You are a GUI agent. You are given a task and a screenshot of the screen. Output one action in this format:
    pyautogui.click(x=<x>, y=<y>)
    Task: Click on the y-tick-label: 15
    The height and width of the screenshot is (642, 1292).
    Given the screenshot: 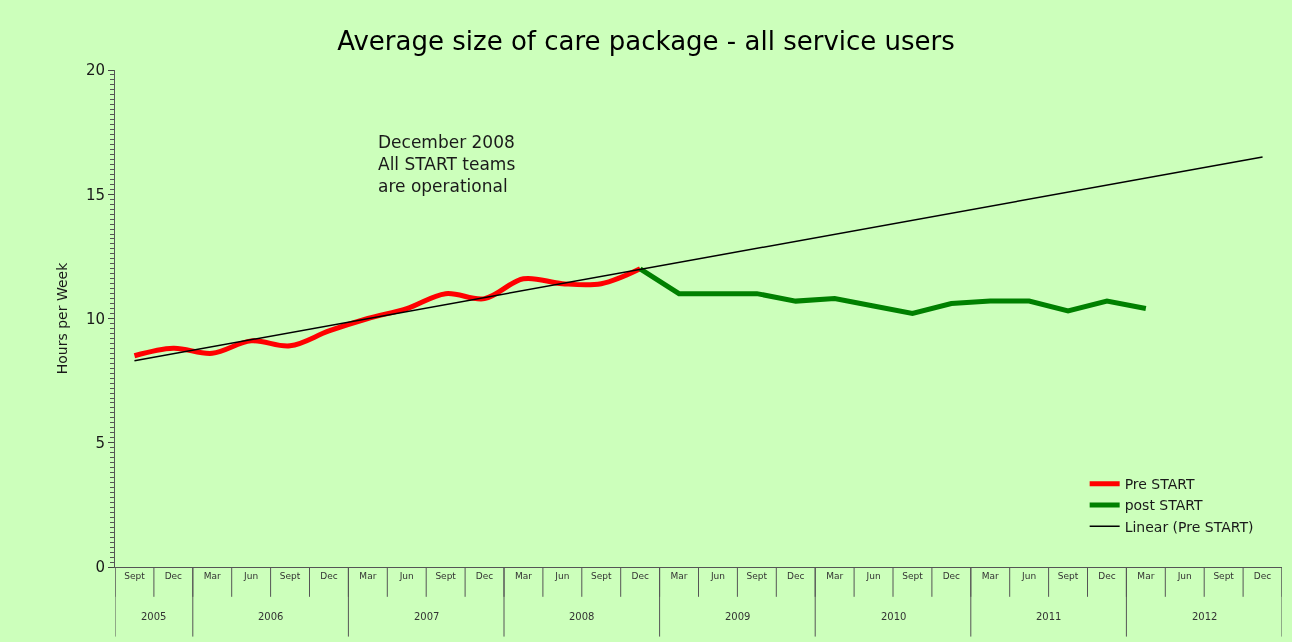 What is the action you would take?
    pyautogui.click(x=95, y=194)
    